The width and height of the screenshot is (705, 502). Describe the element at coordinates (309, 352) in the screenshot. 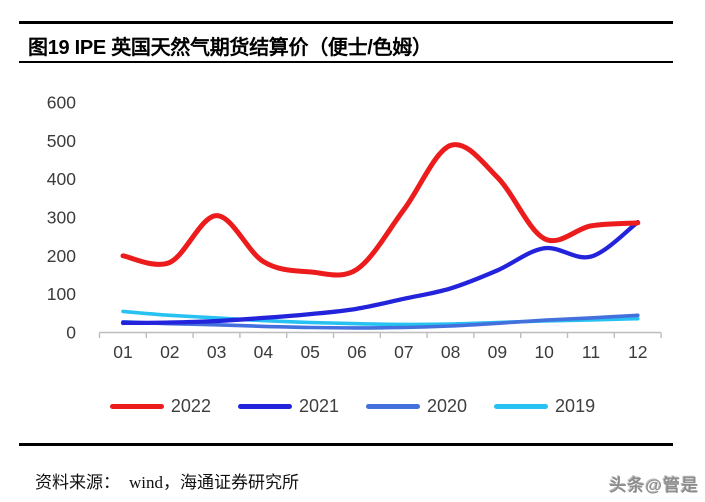

I see `x-axis-label: 05` at that location.